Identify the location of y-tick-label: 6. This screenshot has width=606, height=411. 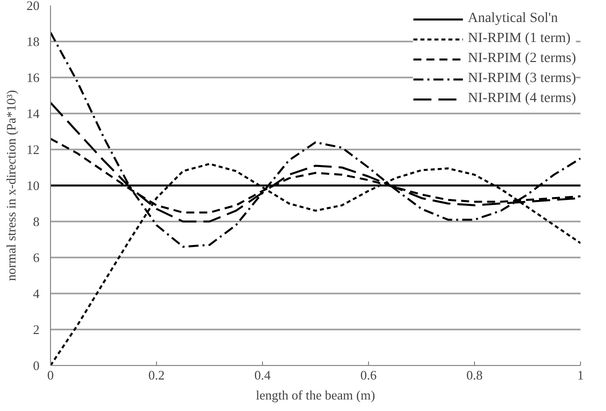
(36, 257).